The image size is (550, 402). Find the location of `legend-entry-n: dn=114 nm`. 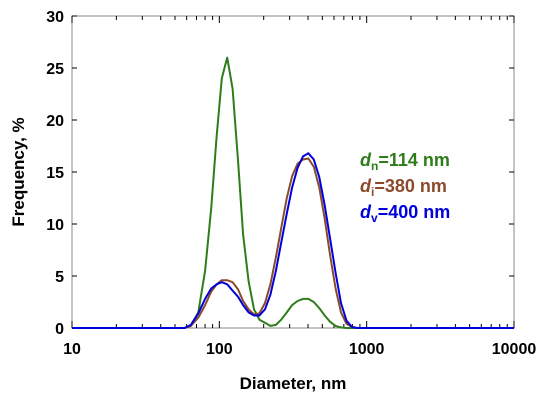

legend-entry-n: dn=114 nm is located at coordinates (405, 161).